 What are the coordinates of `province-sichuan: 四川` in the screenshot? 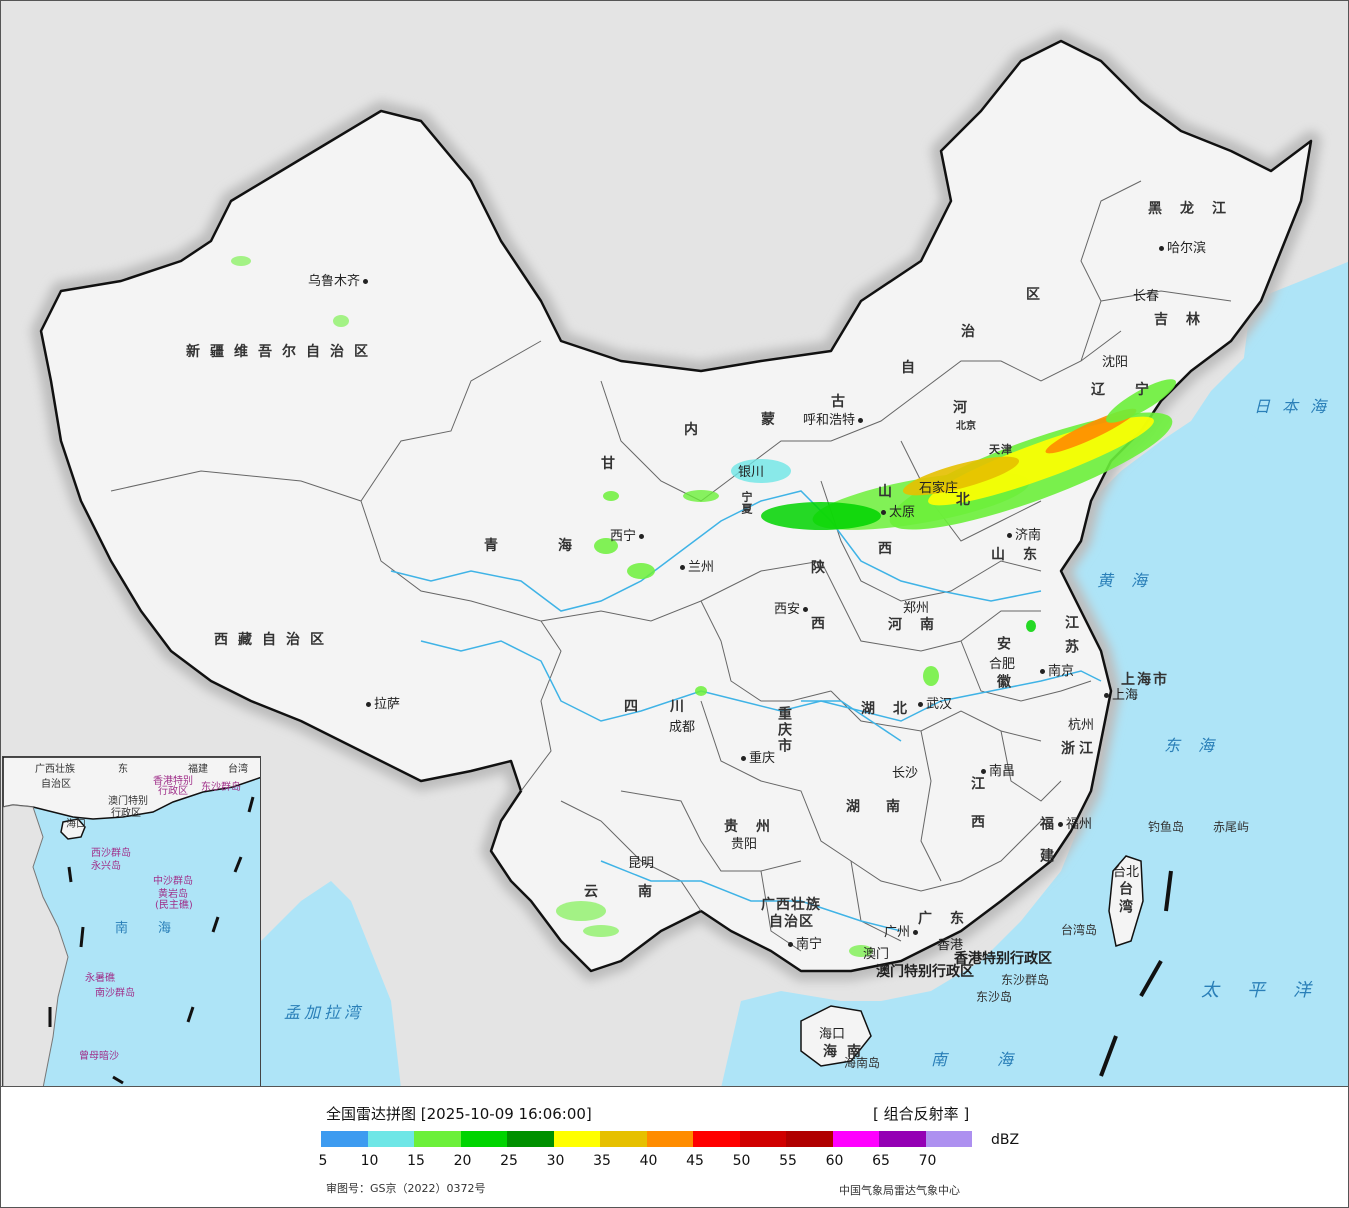 It's located at (670, 707).